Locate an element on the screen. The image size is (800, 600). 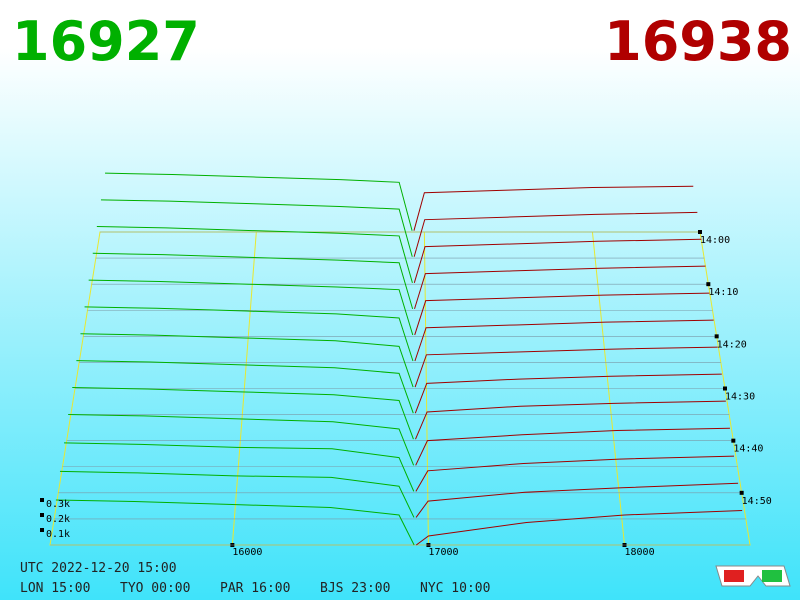
time-label: 14:10 is located at coordinates (723, 292).